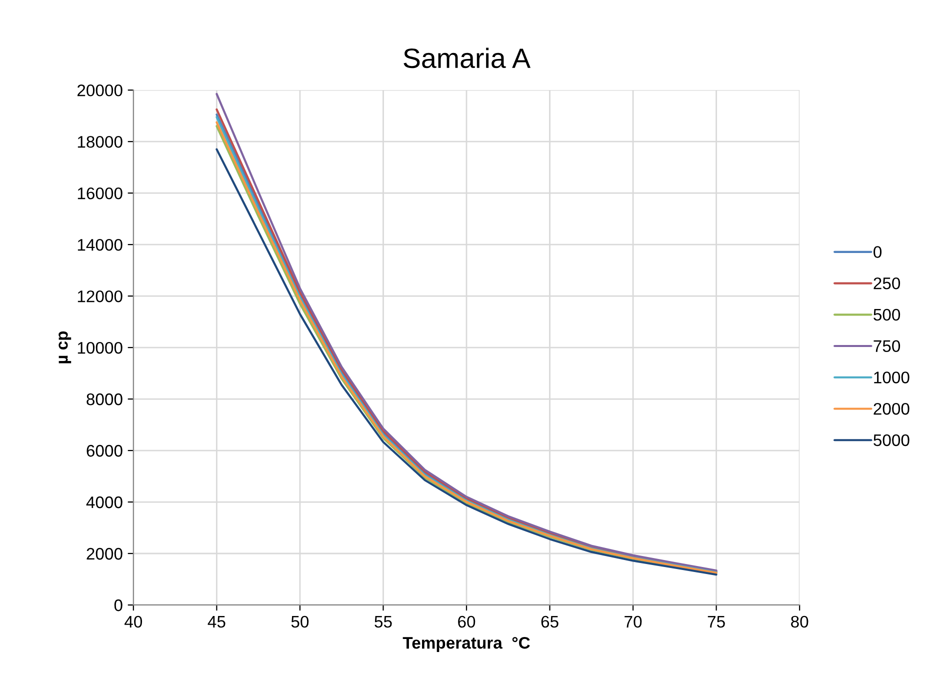 The width and height of the screenshot is (933, 693). I want to click on x-tick-label: 70, so click(633, 622).